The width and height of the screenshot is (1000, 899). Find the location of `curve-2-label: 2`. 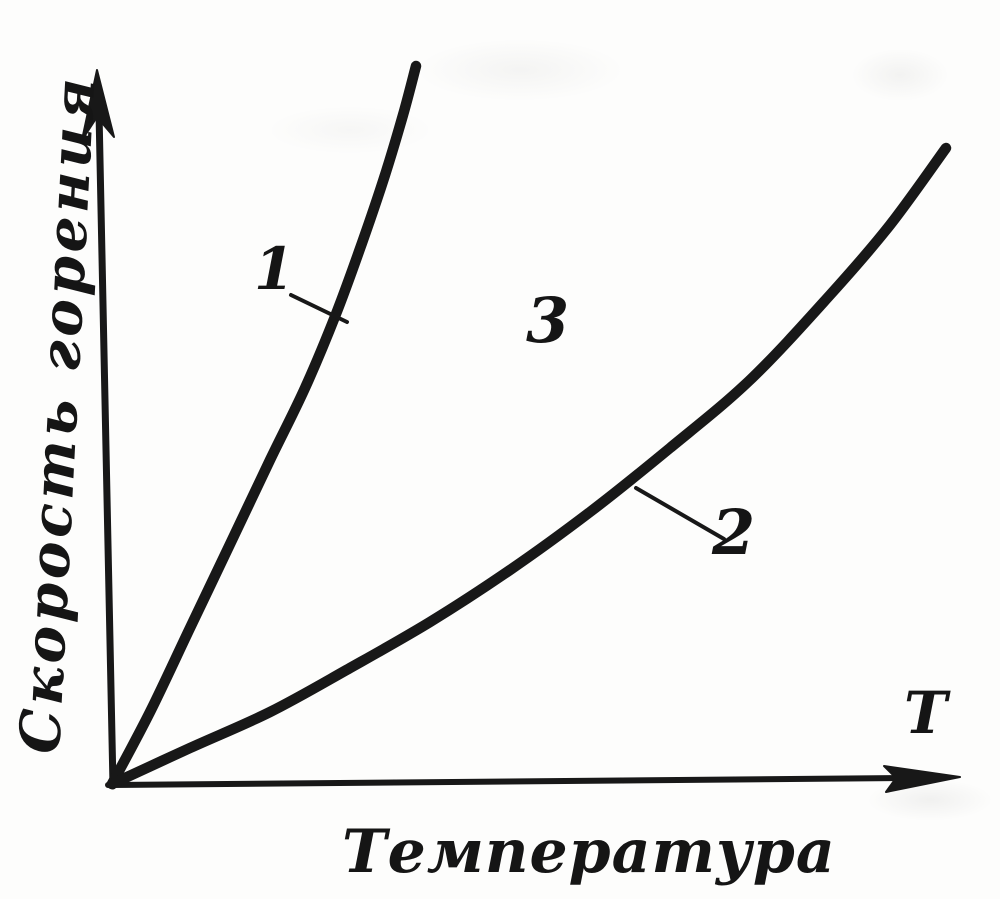

curve-2-label: 2 is located at coordinates (734, 532).